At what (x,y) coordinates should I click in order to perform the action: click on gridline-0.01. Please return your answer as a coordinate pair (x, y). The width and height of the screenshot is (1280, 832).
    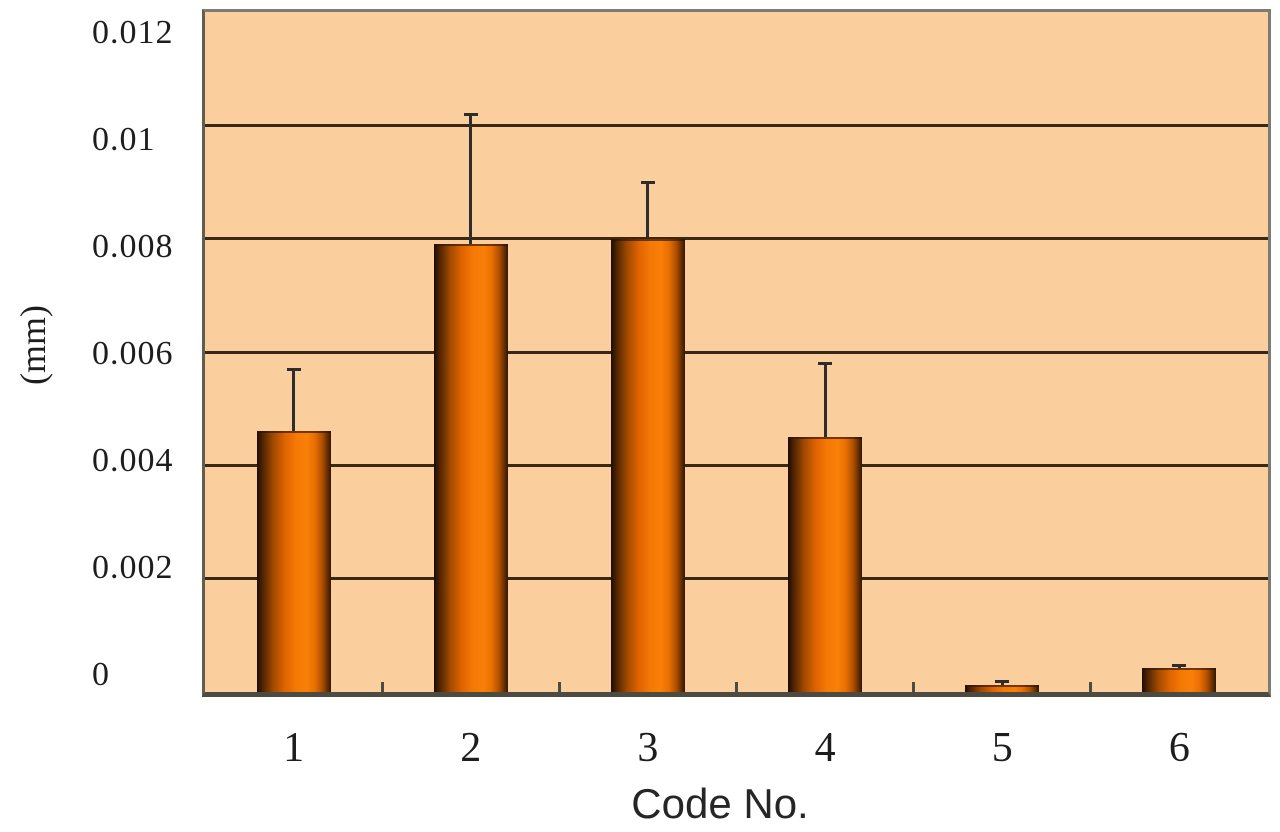
    Looking at the image, I should click on (736, 125).